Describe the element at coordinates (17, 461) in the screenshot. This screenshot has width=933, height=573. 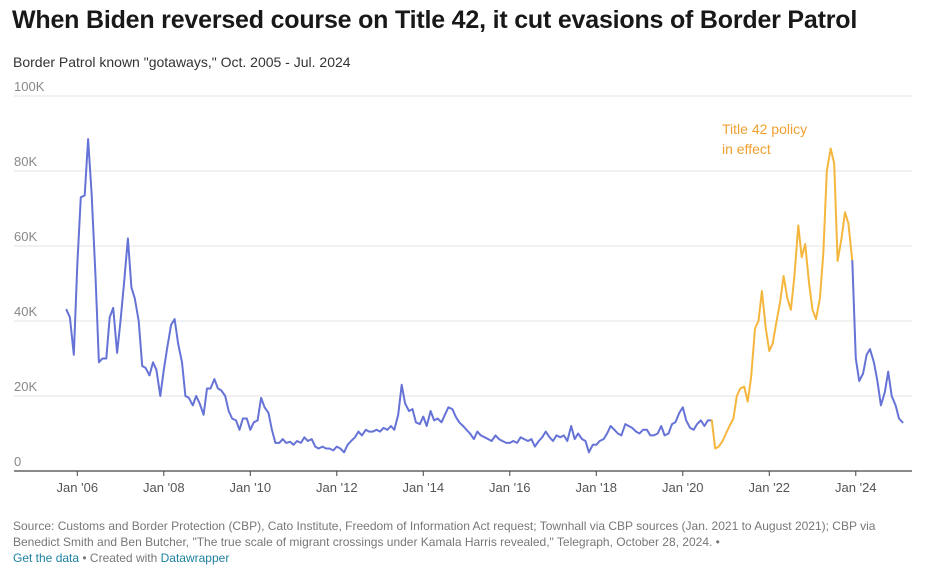
I see `y-tick-label: 0` at that location.